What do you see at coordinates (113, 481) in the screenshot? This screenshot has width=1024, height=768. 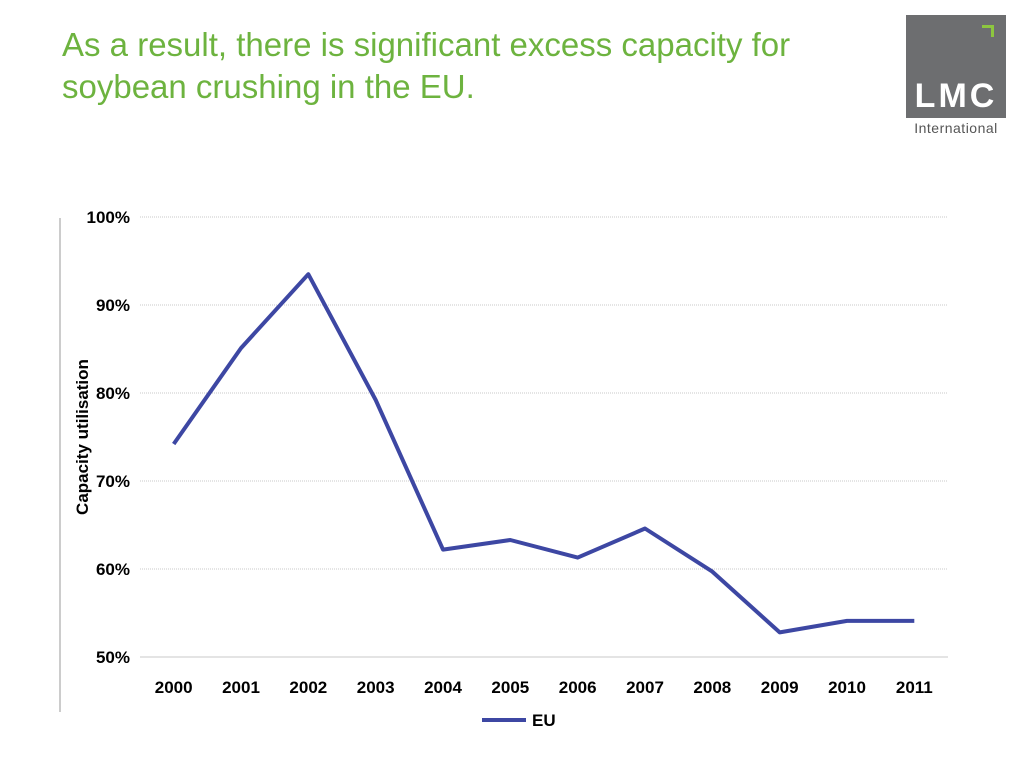 I see `y-tick-label: 70%` at bounding box center [113, 481].